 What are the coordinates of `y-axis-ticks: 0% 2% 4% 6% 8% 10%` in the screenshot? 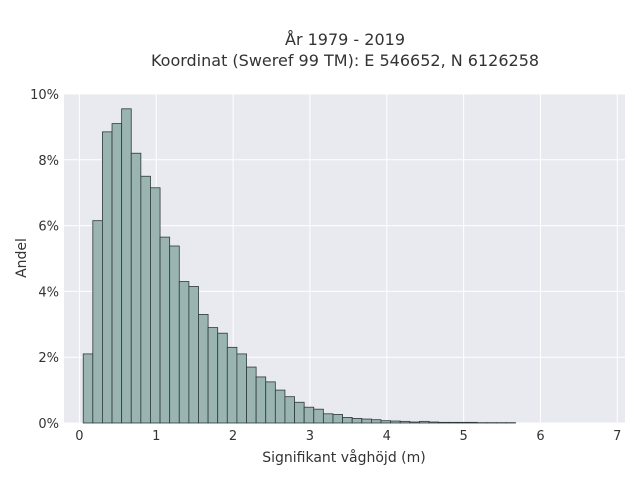 It's located at (44, 260).